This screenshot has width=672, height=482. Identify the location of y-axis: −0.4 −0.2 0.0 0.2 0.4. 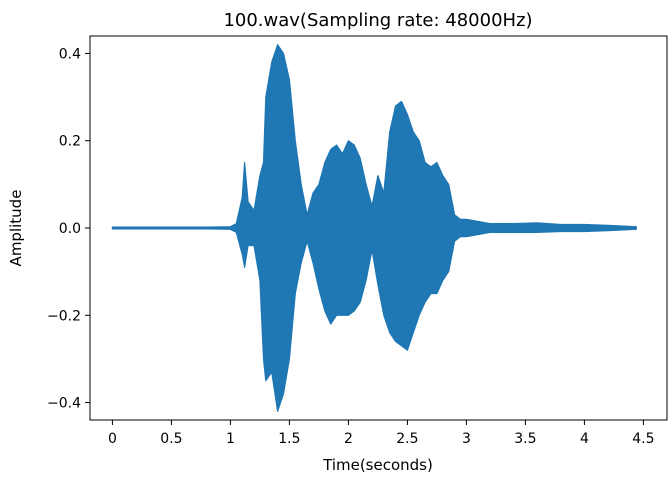
(68, 229).